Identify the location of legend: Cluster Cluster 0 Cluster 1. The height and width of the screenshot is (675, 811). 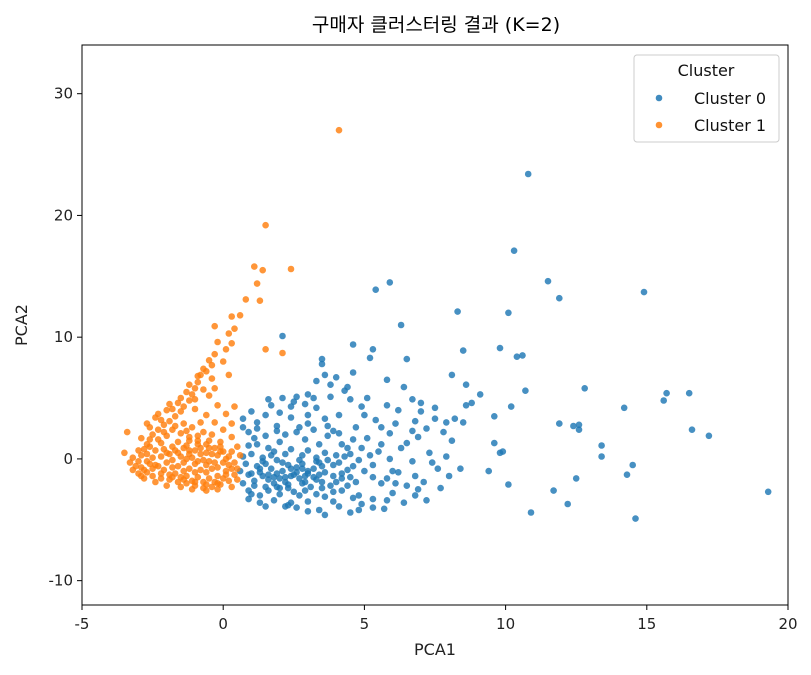
(706, 98).